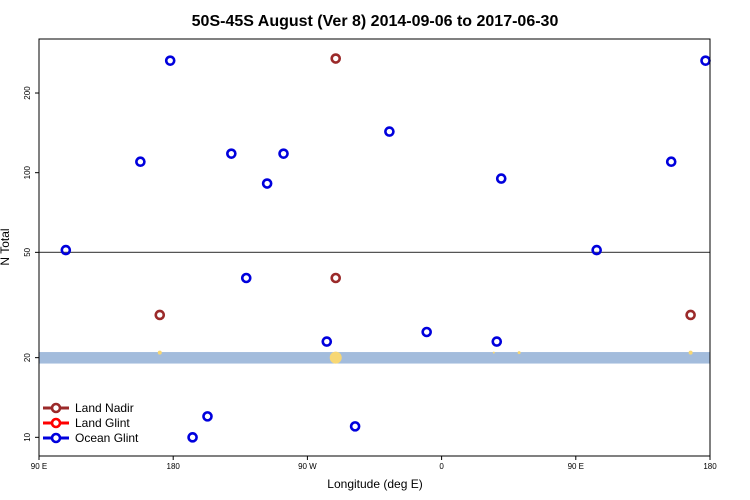 The image size is (750, 500). Describe the element at coordinates (27, 357) in the screenshot. I see `y-tick-label: 20` at that location.